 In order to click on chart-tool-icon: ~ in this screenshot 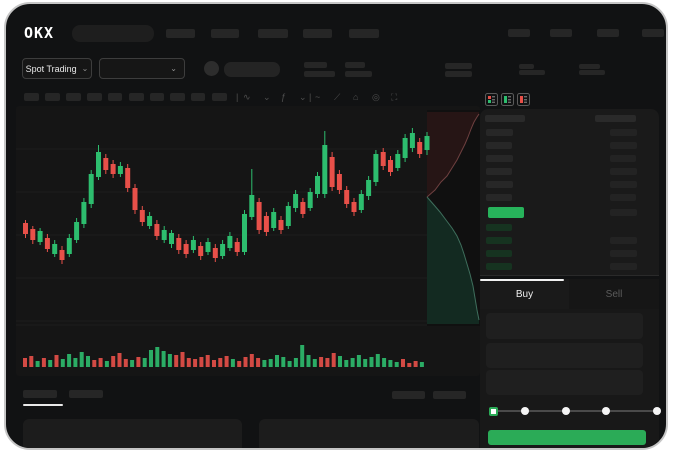, I will do `click(318, 97)`.